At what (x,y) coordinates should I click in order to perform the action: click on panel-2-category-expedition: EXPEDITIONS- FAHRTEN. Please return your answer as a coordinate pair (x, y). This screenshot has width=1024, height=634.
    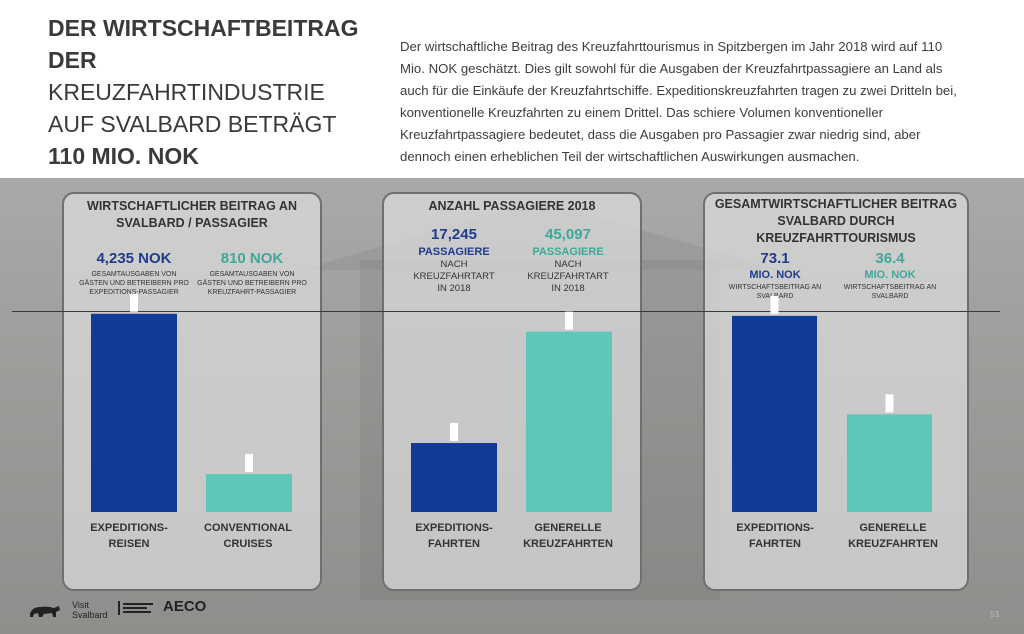
    Looking at the image, I should click on (454, 536).